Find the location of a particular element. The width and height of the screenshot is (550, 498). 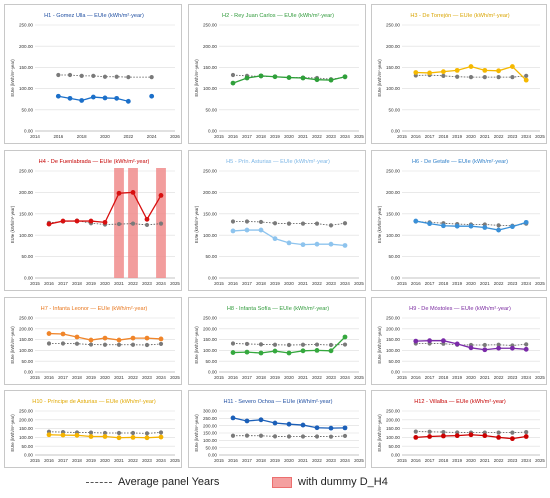

figure-legend: Average panel Years with dummy D_H4 is located at coordinates (275, 484).